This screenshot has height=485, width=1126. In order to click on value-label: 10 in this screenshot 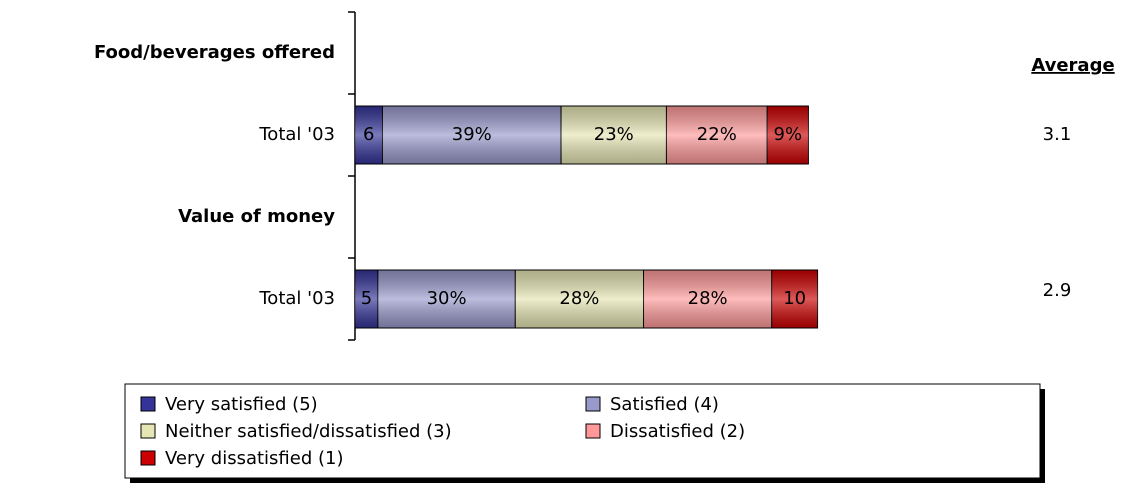, I will do `click(794, 298)`.